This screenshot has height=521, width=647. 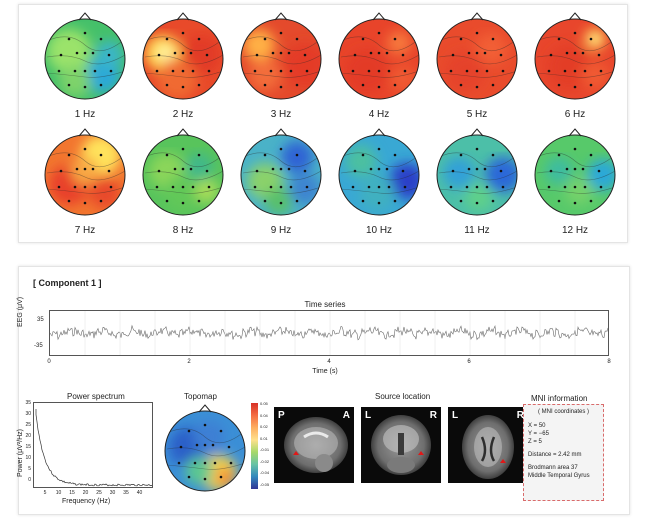 What do you see at coordinates (553, 468) in the screenshot?
I see `mni-area: Brodmann area 37` at bounding box center [553, 468].